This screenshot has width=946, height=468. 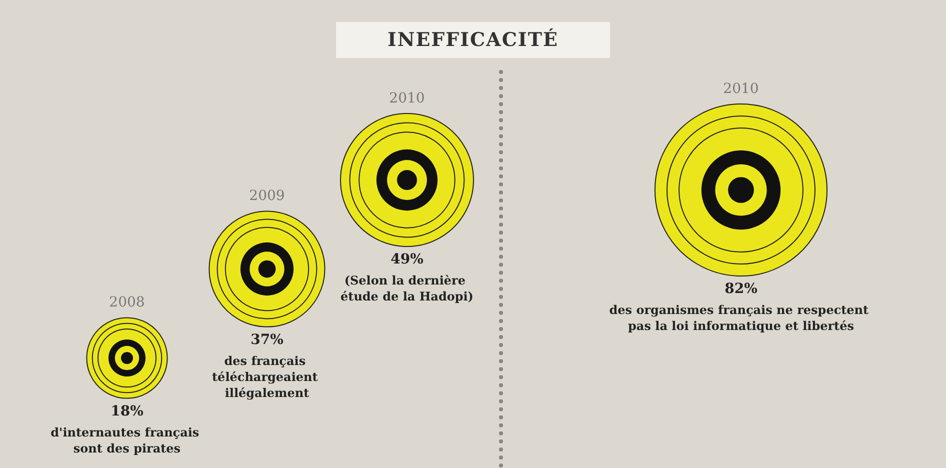 I want to click on data-label: 37%, so click(x=267, y=340).